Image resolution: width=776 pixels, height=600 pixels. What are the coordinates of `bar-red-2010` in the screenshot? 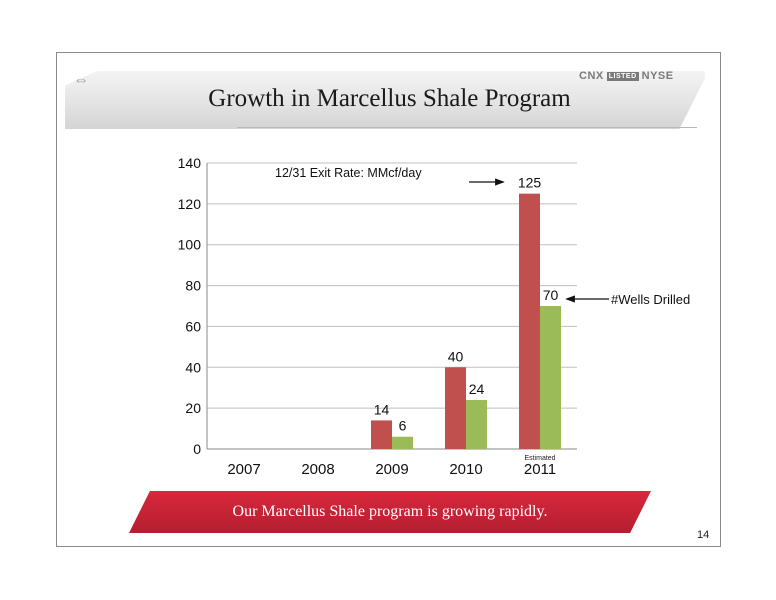 It's located at (455, 408).